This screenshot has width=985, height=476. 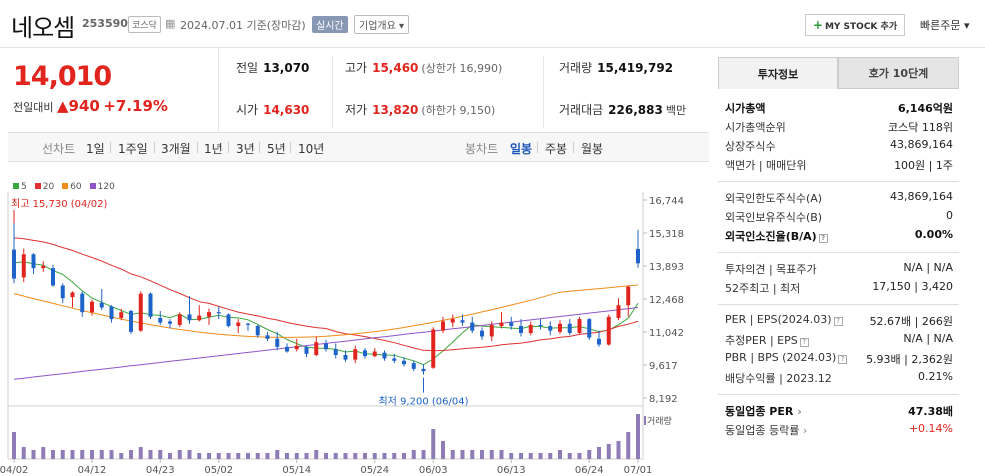 What do you see at coordinates (511, 470) in the screenshot?
I see `x-tick-label: 06/13` at bounding box center [511, 470].